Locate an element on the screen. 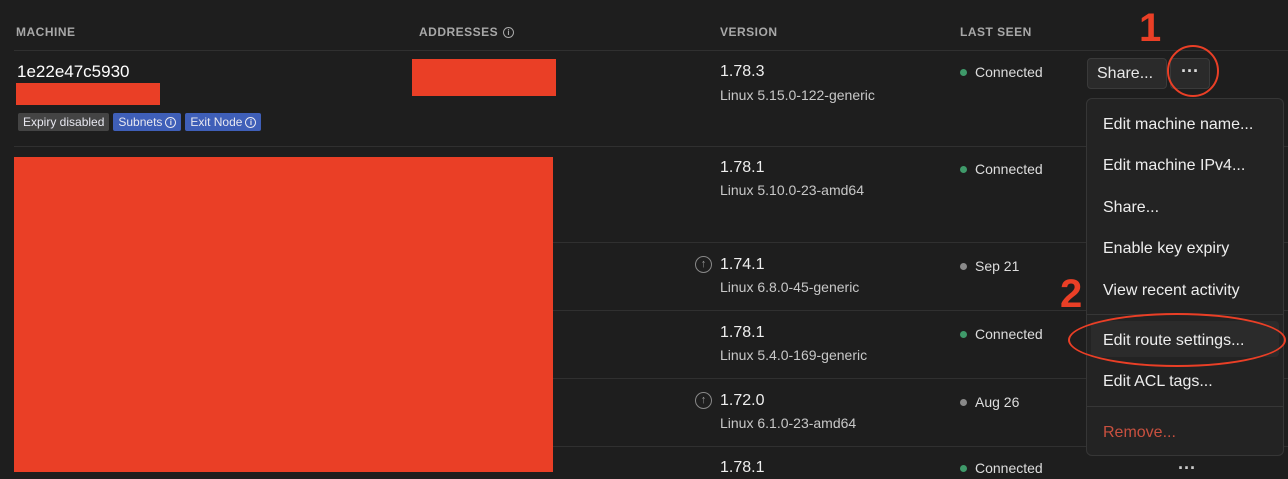  badge-exit-node: Exit Node i is located at coordinates (223, 122).